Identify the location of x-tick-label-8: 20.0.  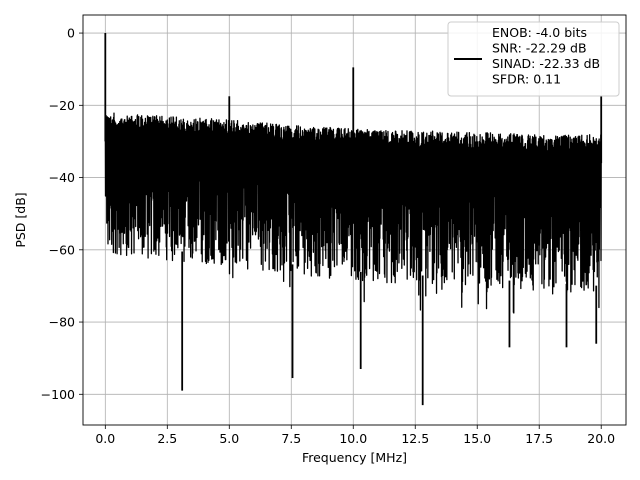
(601, 438).